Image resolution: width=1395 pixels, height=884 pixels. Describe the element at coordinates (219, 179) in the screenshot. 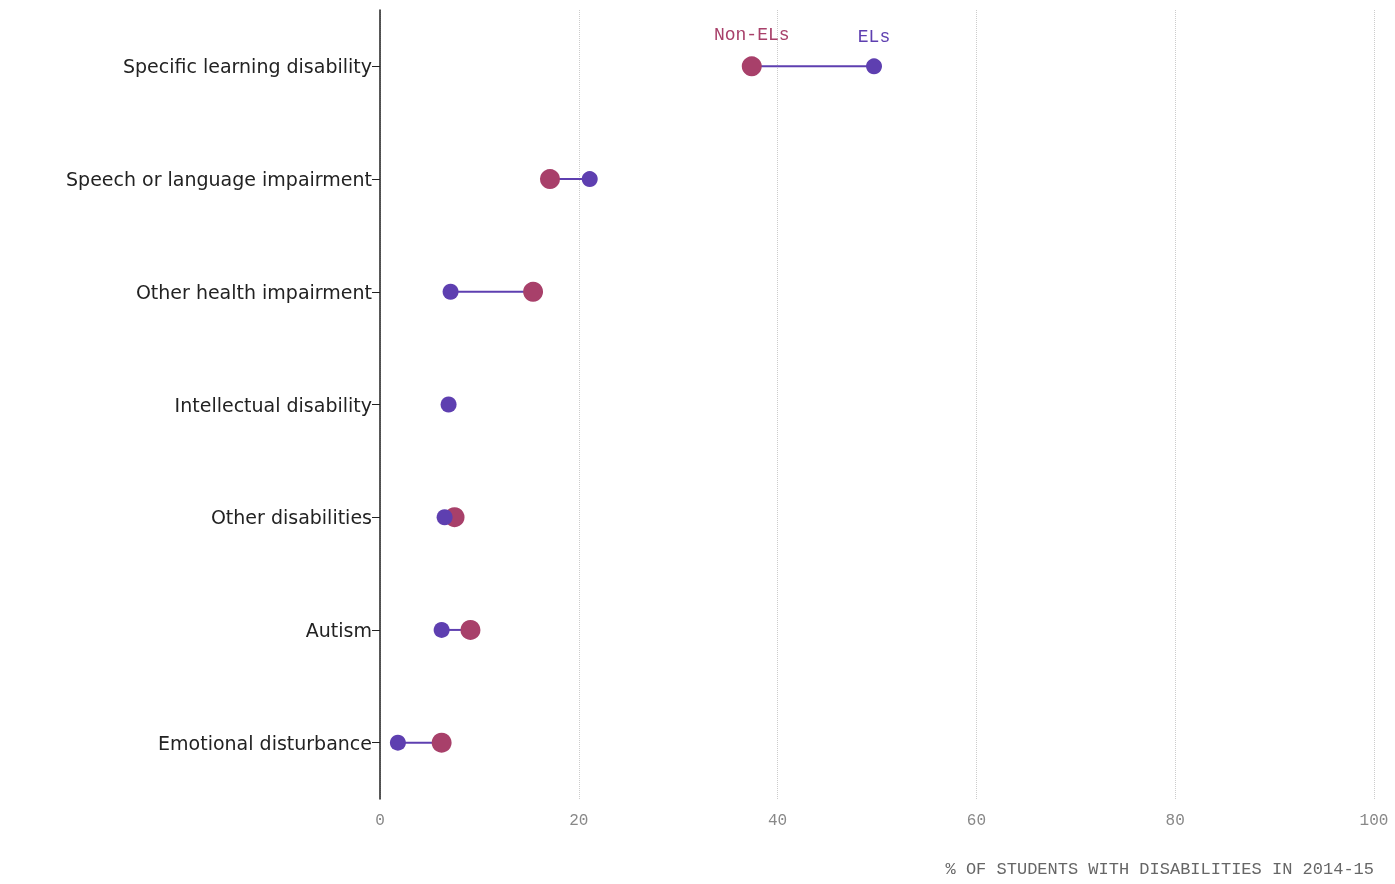

I see `y-tick-label: Speech or language impairment` at that location.